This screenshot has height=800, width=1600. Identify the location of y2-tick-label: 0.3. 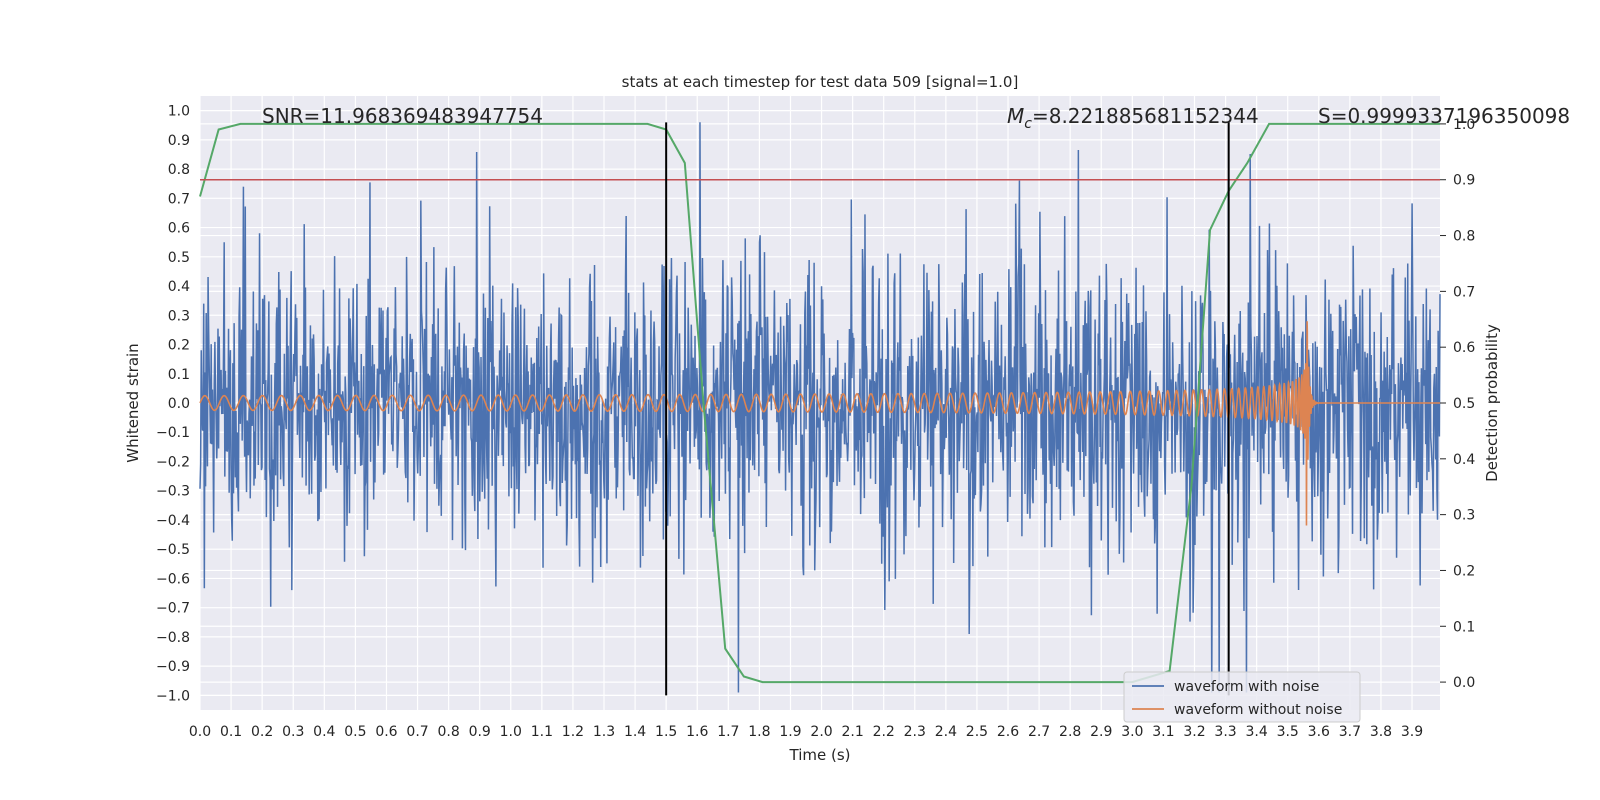
(1464, 516).